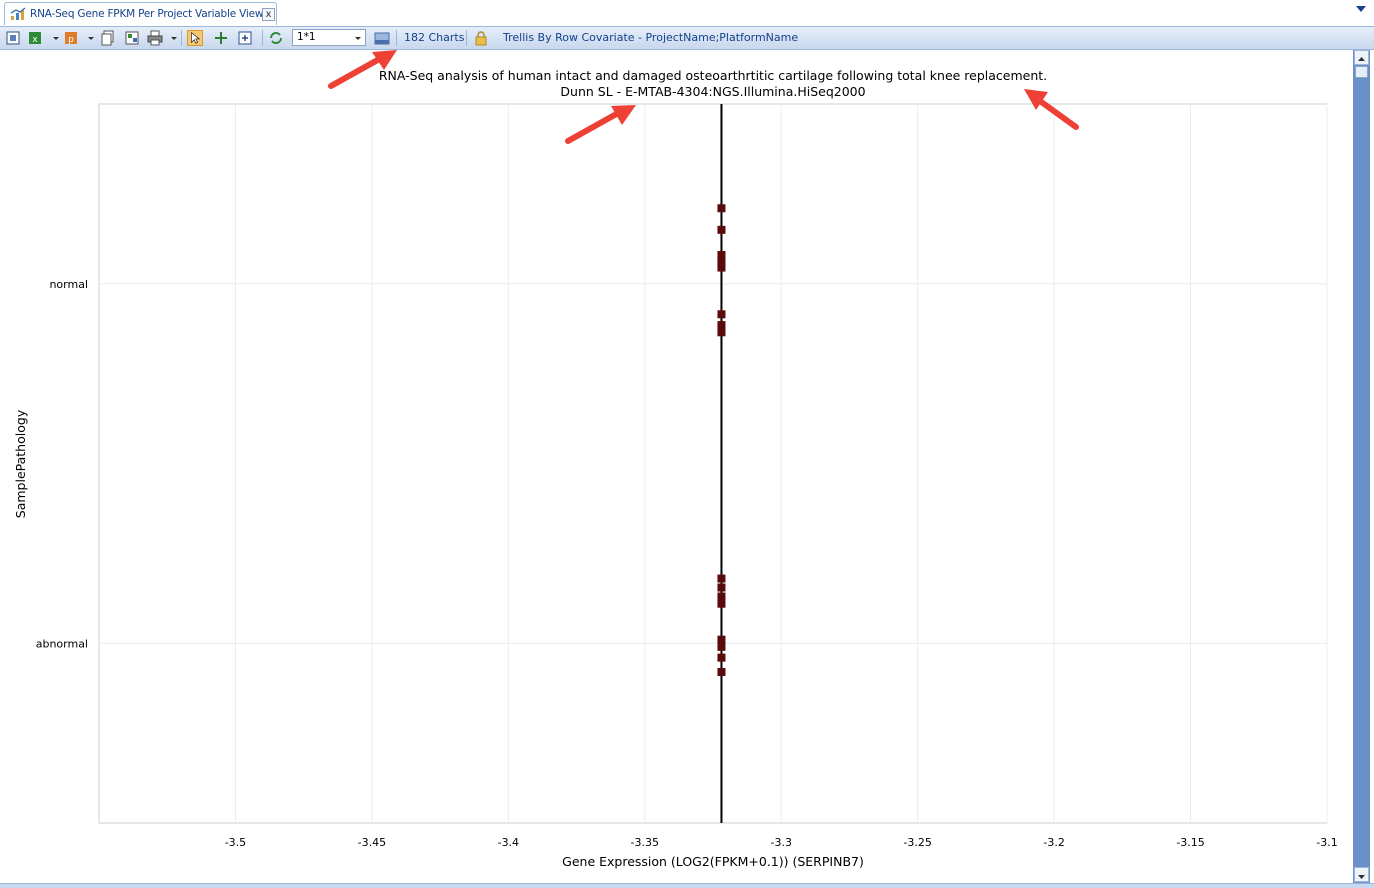 The height and width of the screenshot is (888, 1374). Describe the element at coordinates (508, 842) in the screenshot. I see `x-tick-label: -3.4` at that location.